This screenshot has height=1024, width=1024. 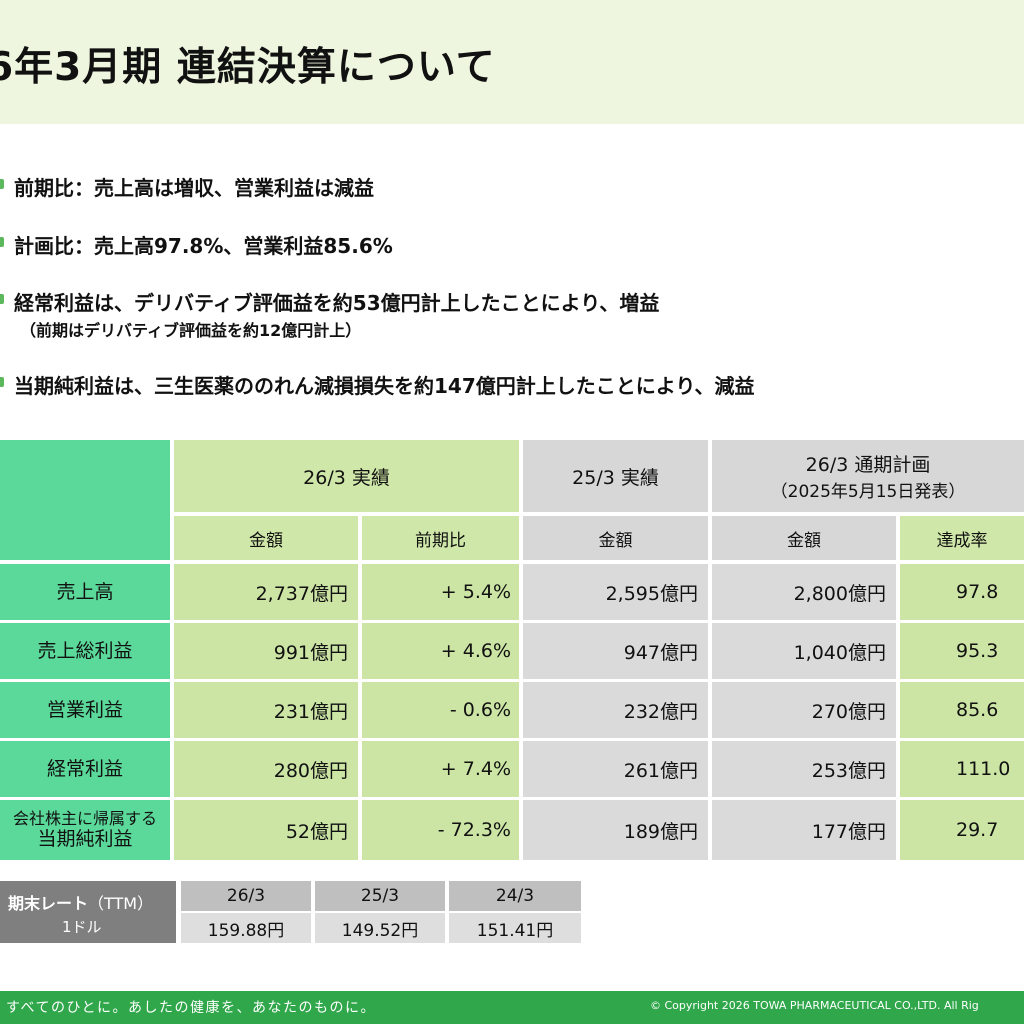 What do you see at coordinates (191, 330) in the screenshot?
I see `bullet-subtext: （前期はデリバティブ評価益を約12億円計上）` at bounding box center [191, 330].